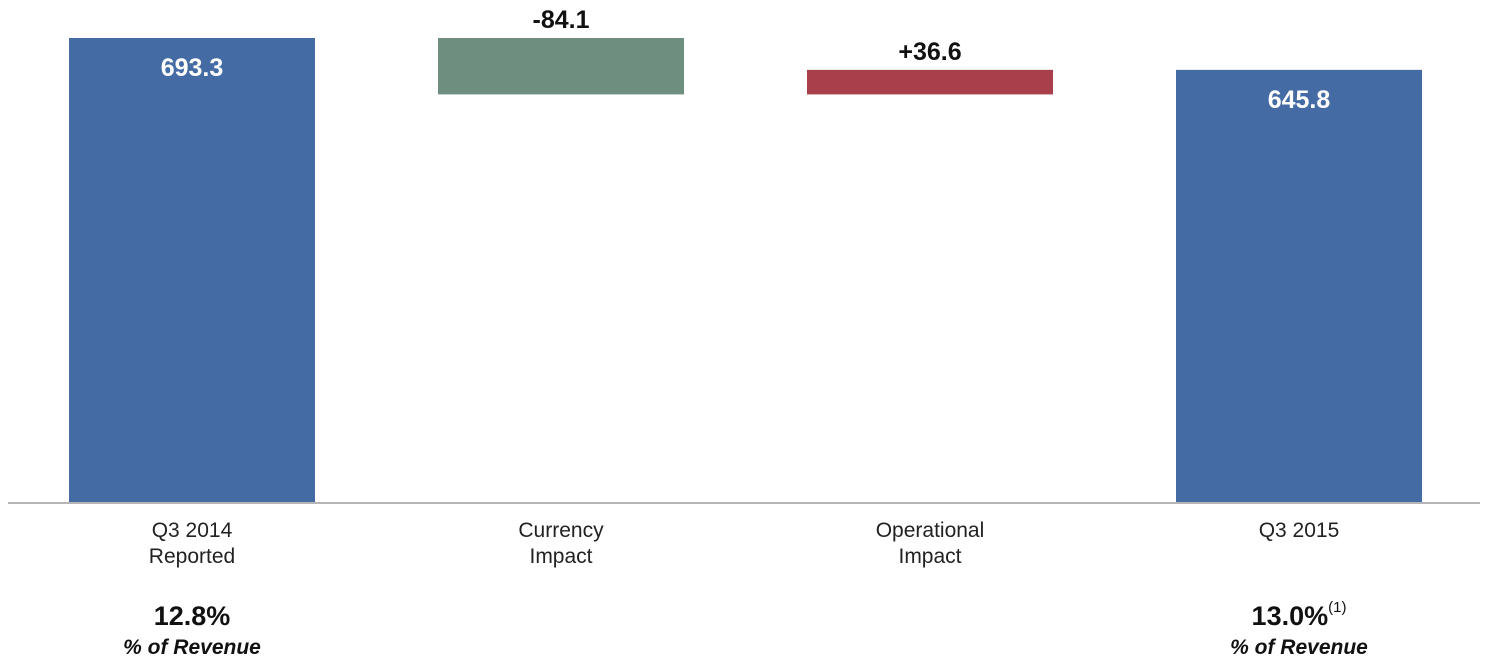 The image size is (1487, 660). What do you see at coordinates (1299, 615) in the screenshot?
I see `percent-value-2: 13.0%(1)` at bounding box center [1299, 615].